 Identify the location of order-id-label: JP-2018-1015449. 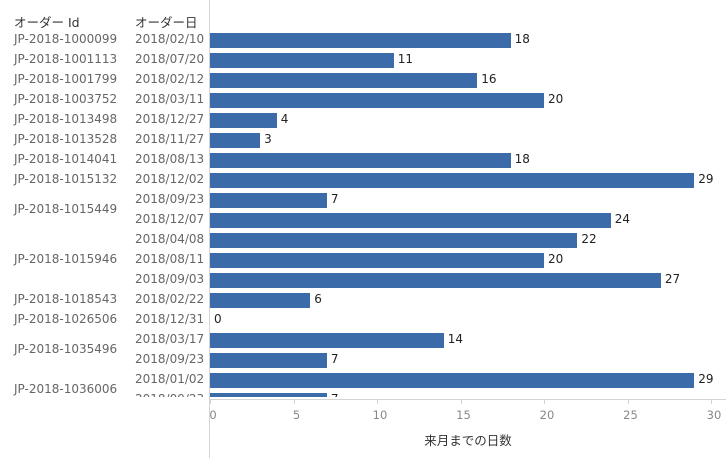
(66, 209).